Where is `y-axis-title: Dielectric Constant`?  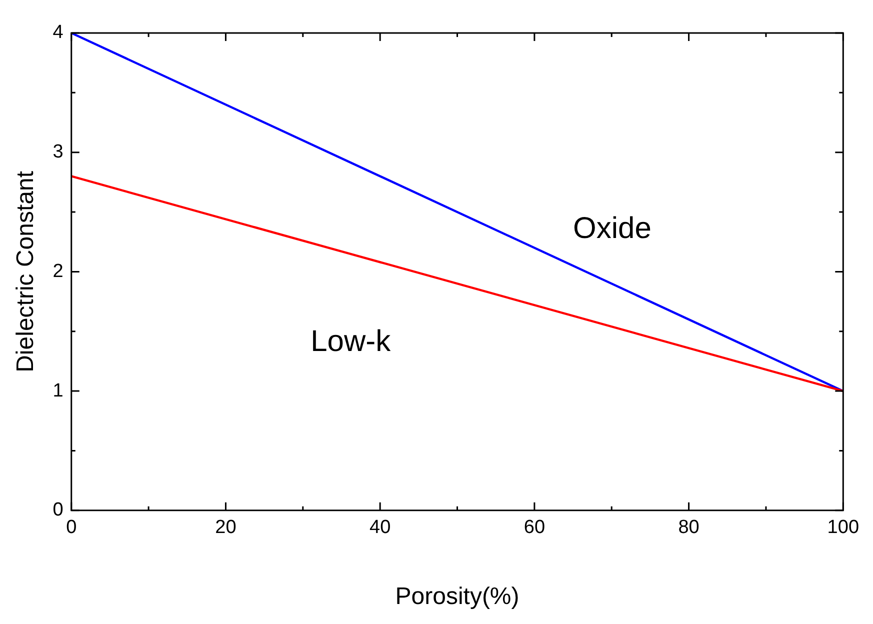 y-axis-title: Dielectric Constant is located at coordinates (26, 271).